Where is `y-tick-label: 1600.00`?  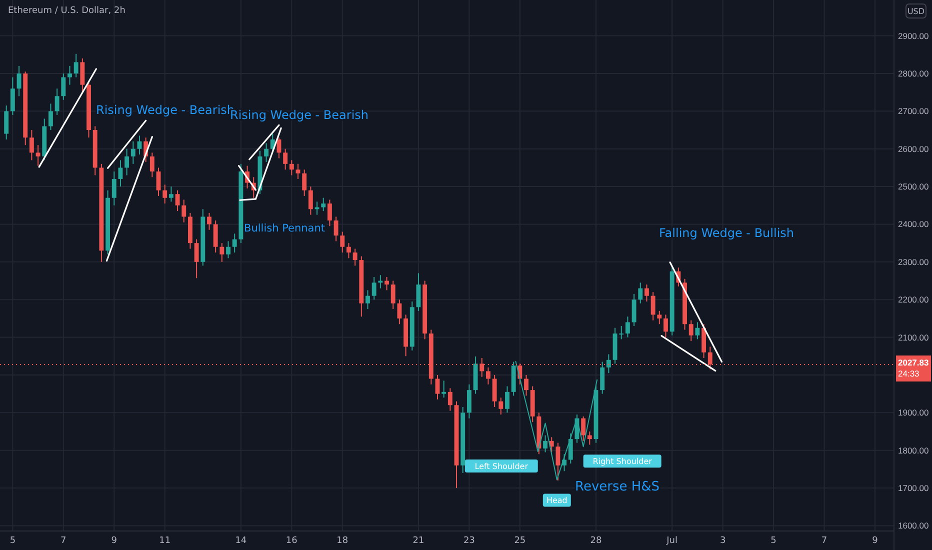
y-tick-label: 1600.00 is located at coordinates (913, 525).